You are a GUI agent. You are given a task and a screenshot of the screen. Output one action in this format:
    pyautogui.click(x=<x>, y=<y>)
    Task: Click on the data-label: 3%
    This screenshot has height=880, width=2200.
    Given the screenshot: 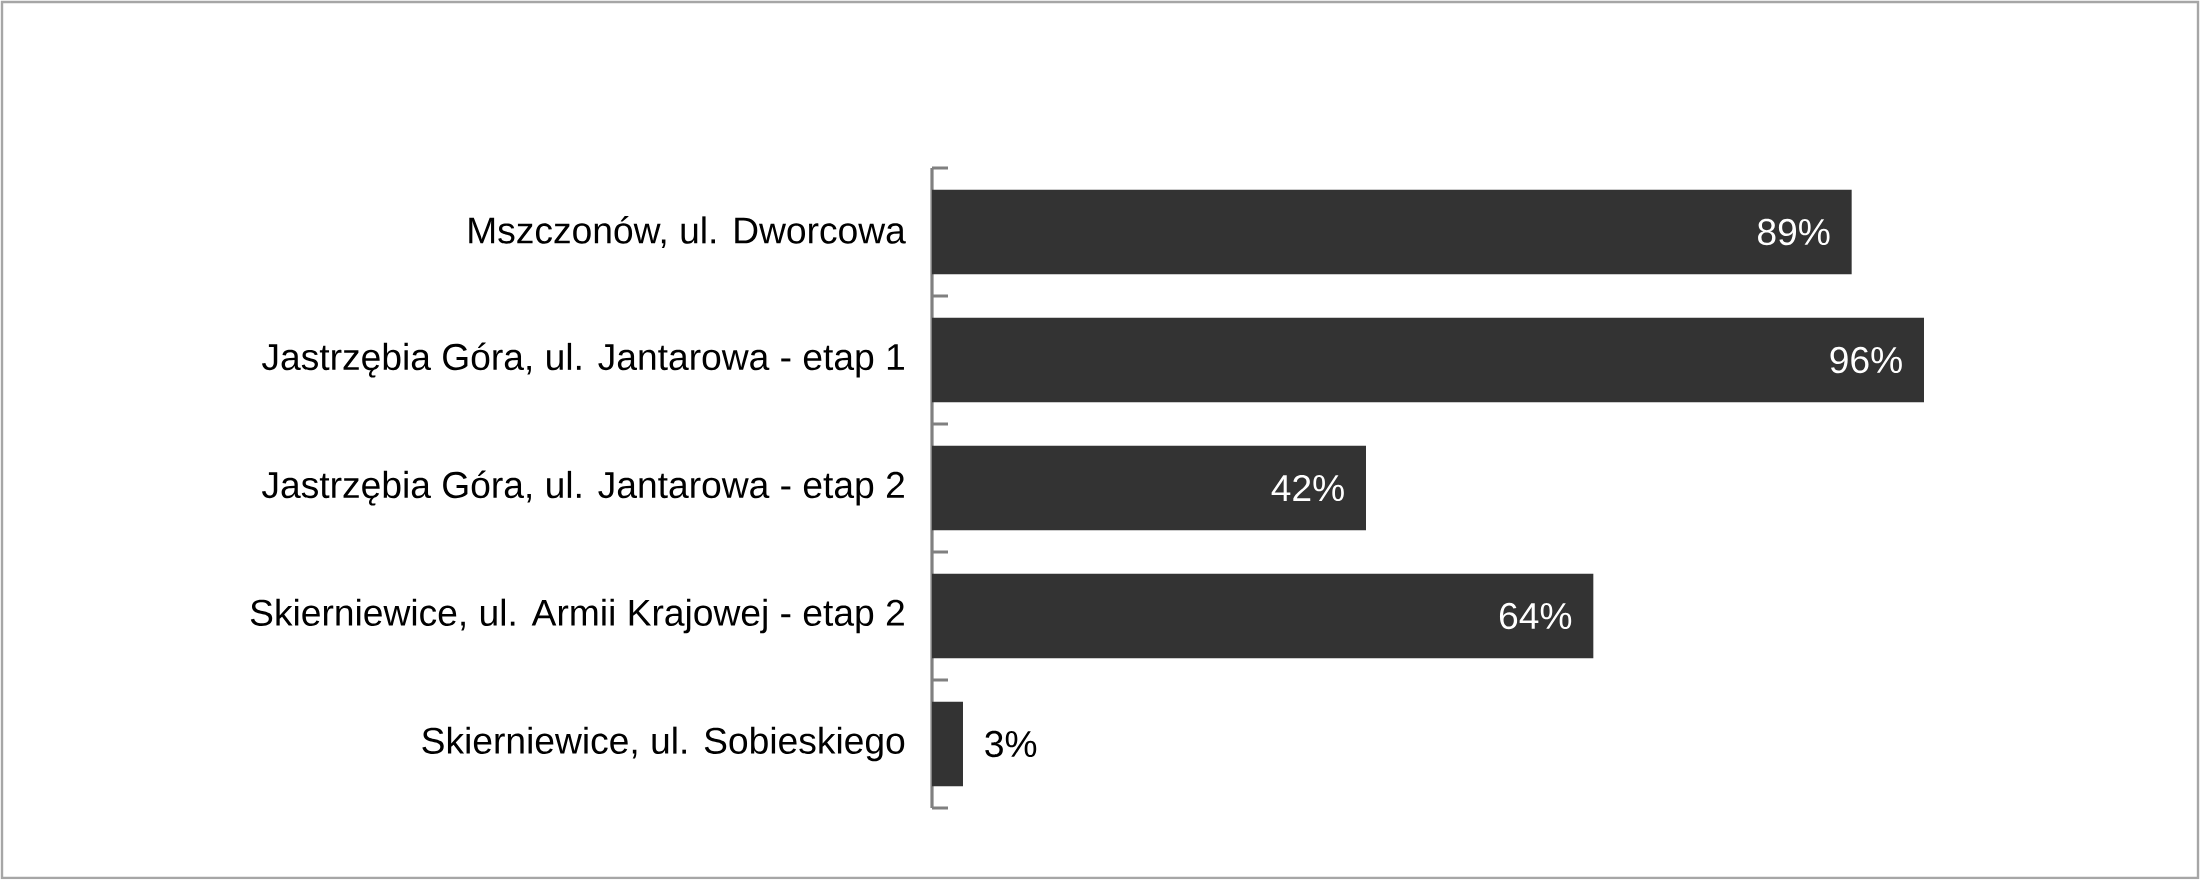 What is the action you would take?
    pyautogui.click(x=1011, y=744)
    